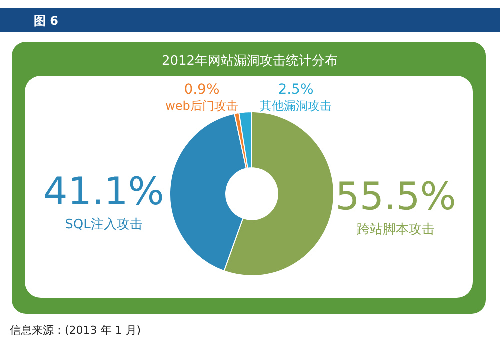 The image size is (500, 346). What do you see at coordinates (202, 106) in the screenshot?
I see `slice-label: web后门攻击` at bounding box center [202, 106].